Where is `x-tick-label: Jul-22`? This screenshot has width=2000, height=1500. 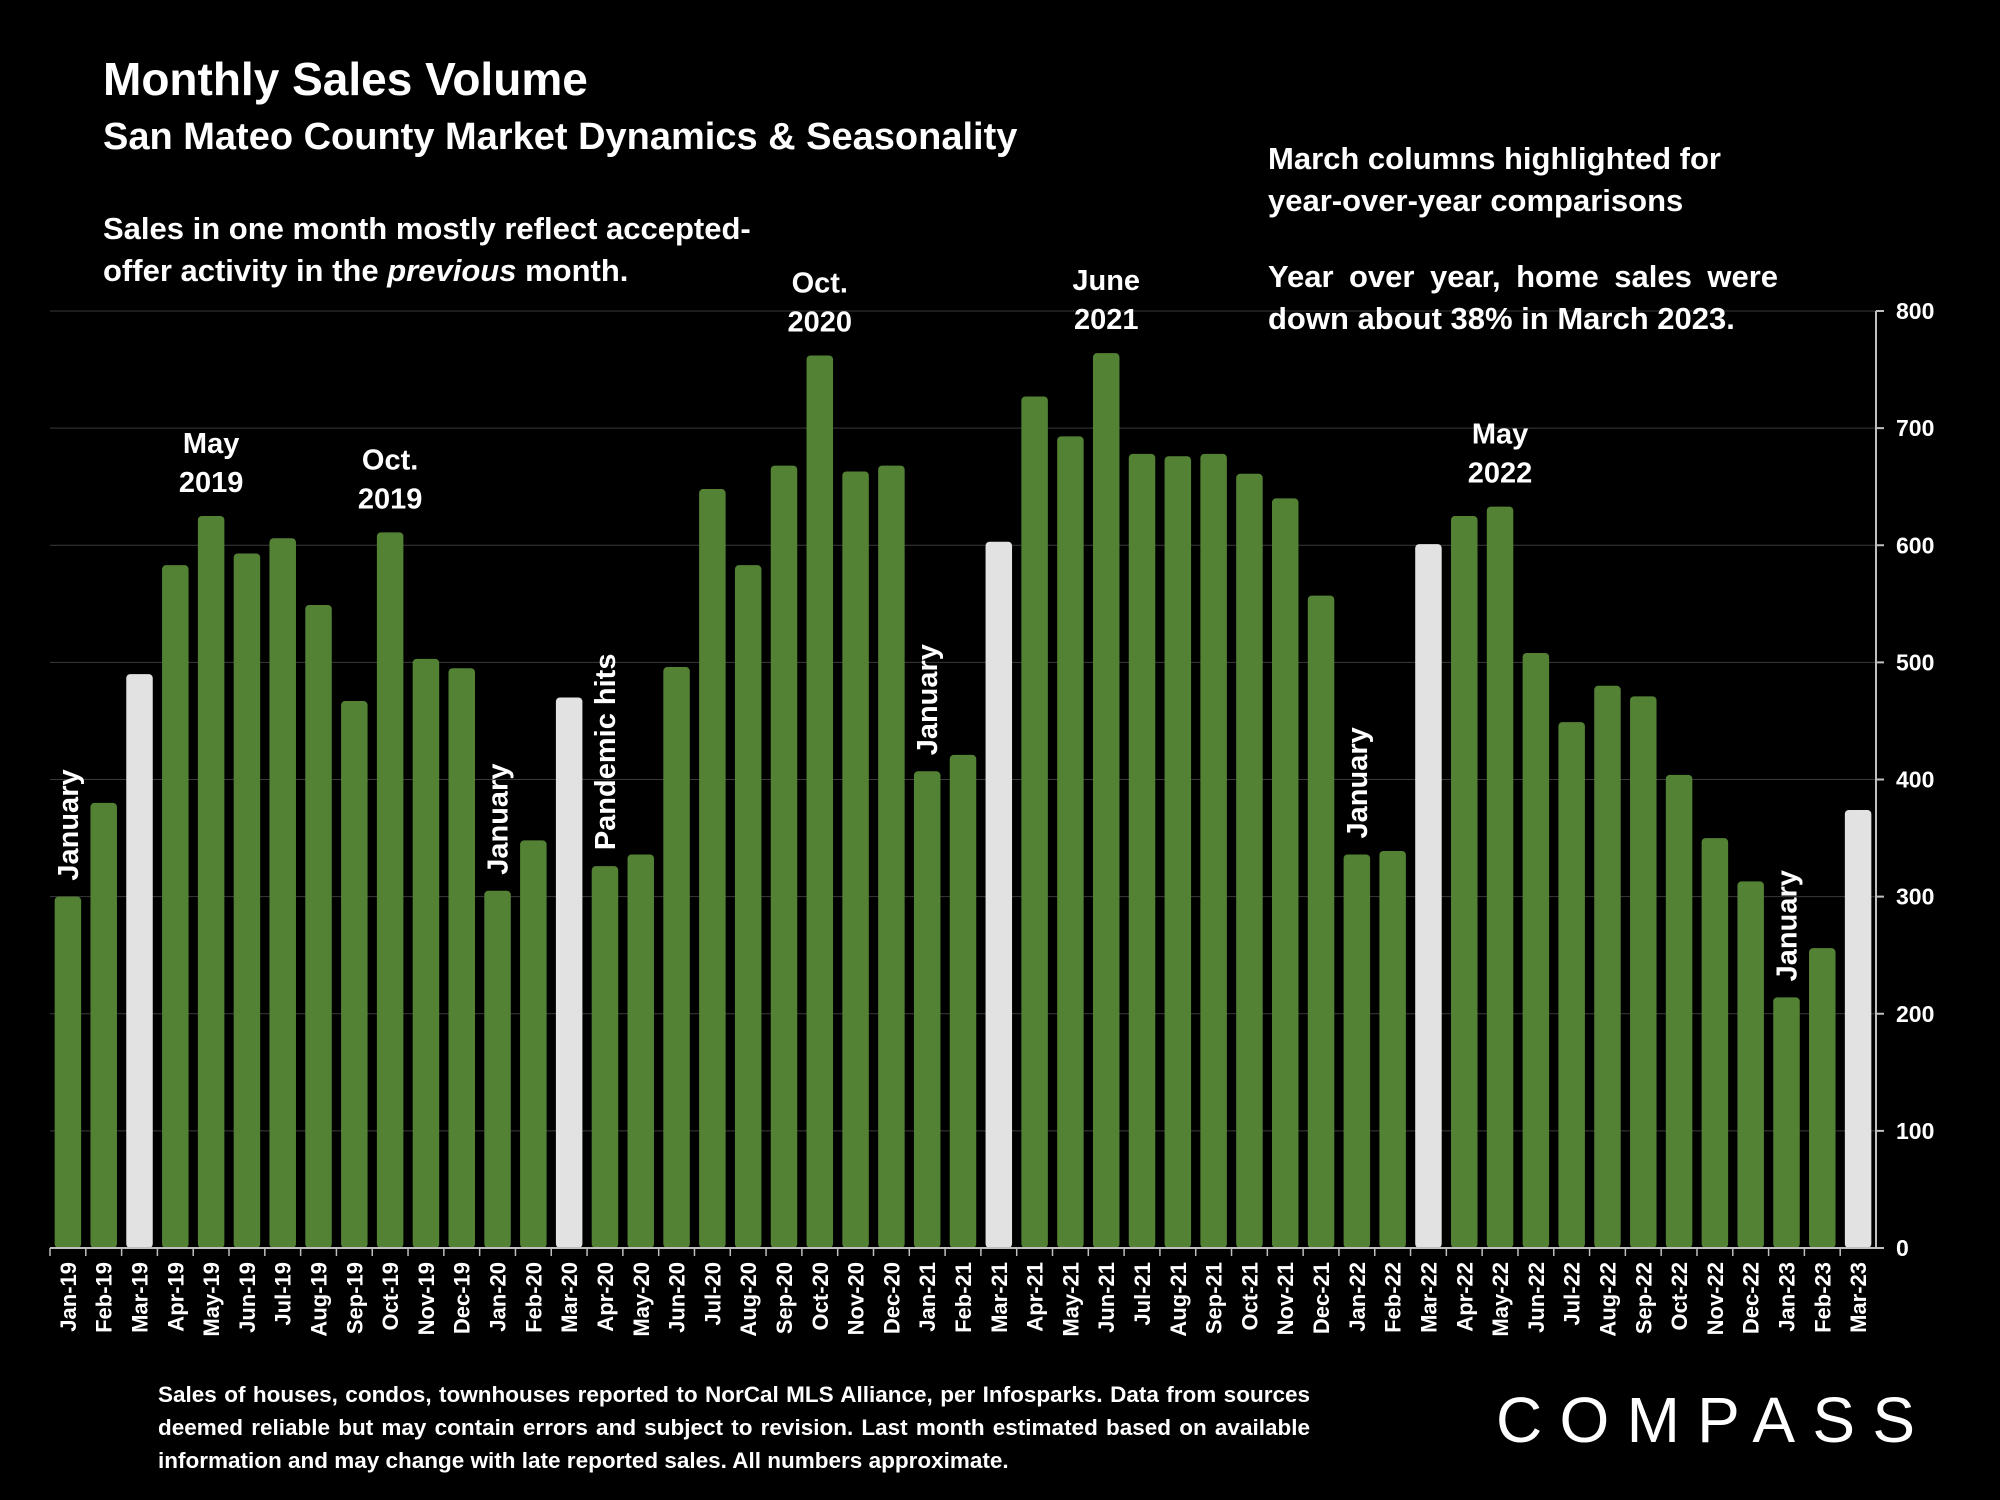 x-tick-label: Jul-22 is located at coordinates (1572, 1294).